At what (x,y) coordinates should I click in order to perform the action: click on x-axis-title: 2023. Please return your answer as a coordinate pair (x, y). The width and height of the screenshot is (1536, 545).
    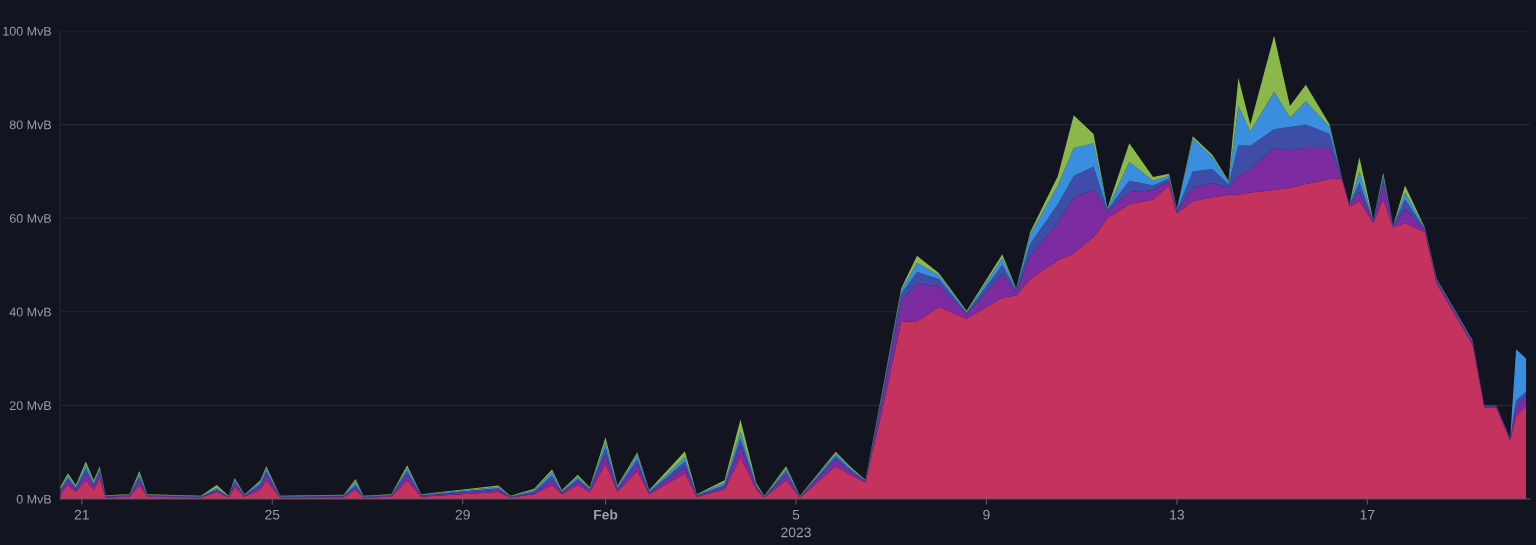
    Looking at the image, I should click on (796, 532).